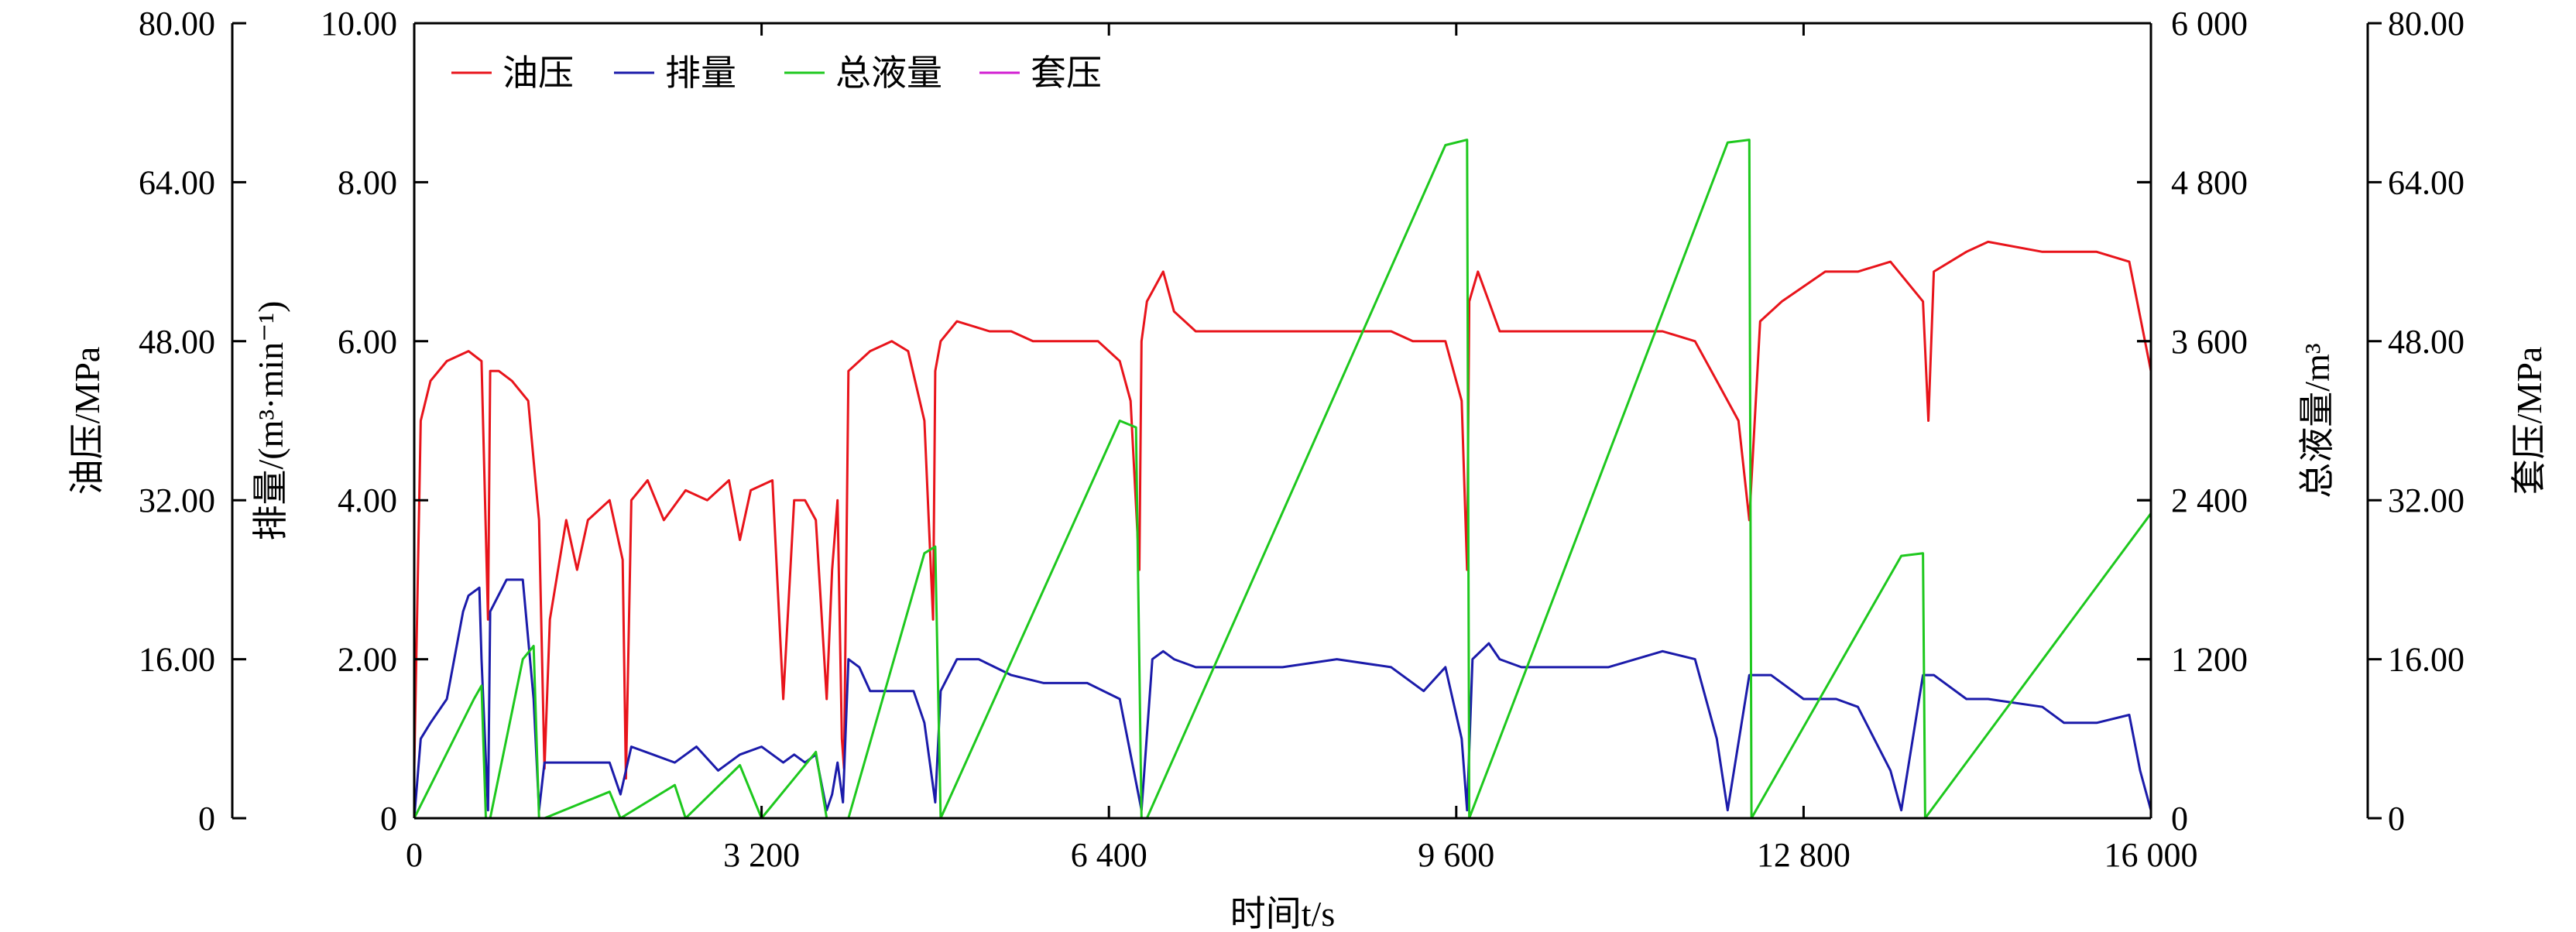  Describe the element at coordinates (177, 24) in the screenshot. I see `oil-pressure-tick-label-5: 80.00` at that location.